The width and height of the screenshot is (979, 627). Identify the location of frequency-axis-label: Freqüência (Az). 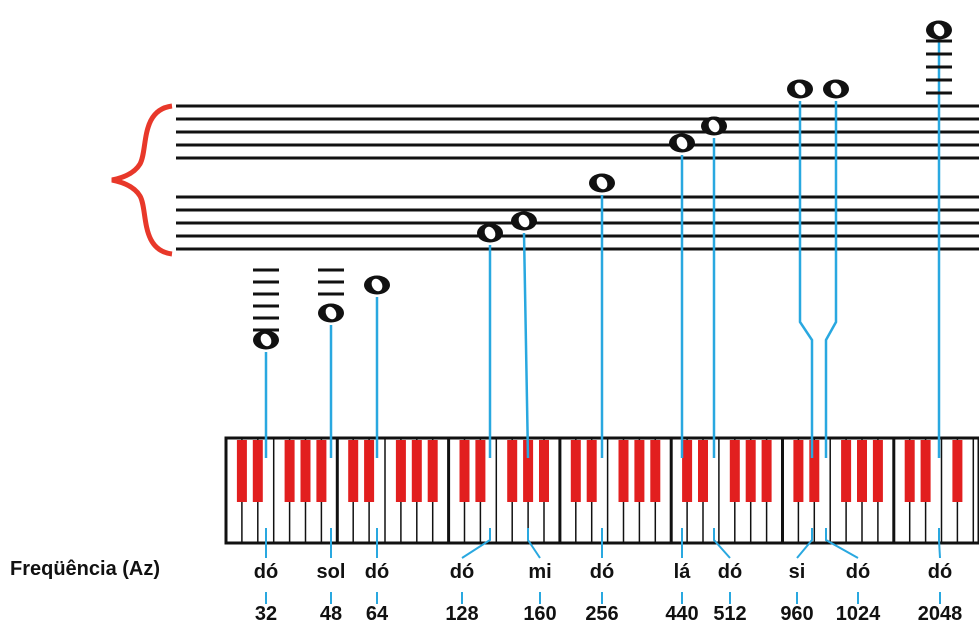
(85, 569).